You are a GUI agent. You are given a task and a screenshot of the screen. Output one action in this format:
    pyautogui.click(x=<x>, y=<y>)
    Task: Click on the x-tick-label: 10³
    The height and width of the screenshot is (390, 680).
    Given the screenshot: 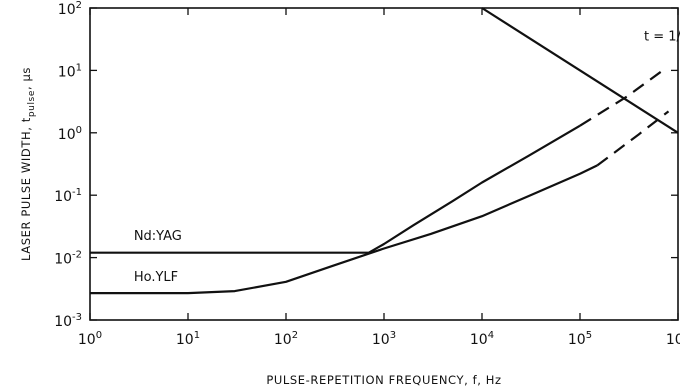 What is the action you would take?
    pyautogui.click(x=384, y=339)
    